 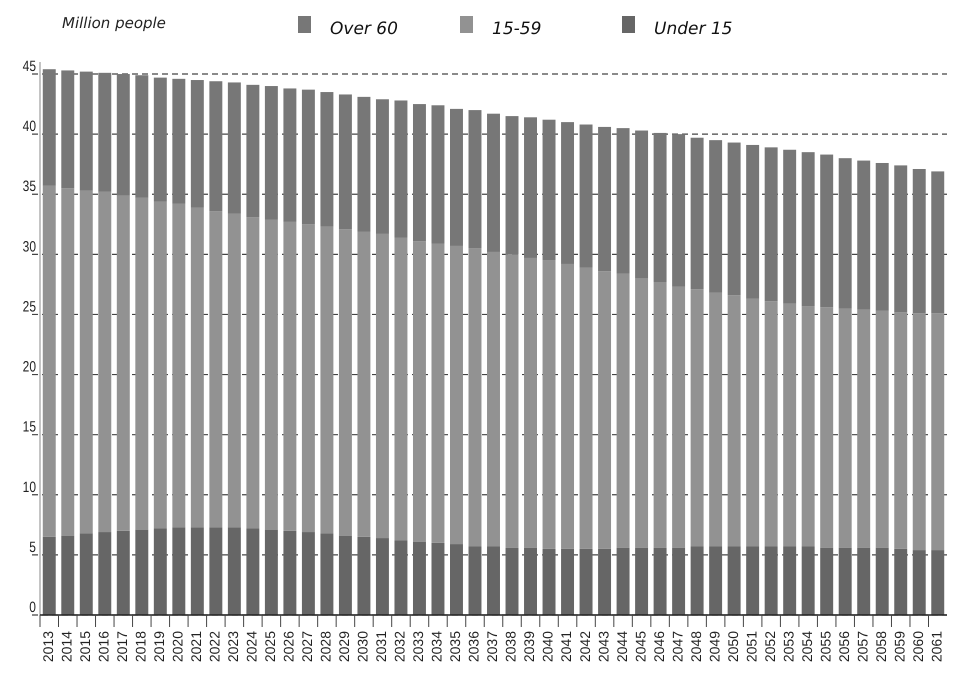 I want to click on x-tick-label: 2018, so click(x=140, y=646).